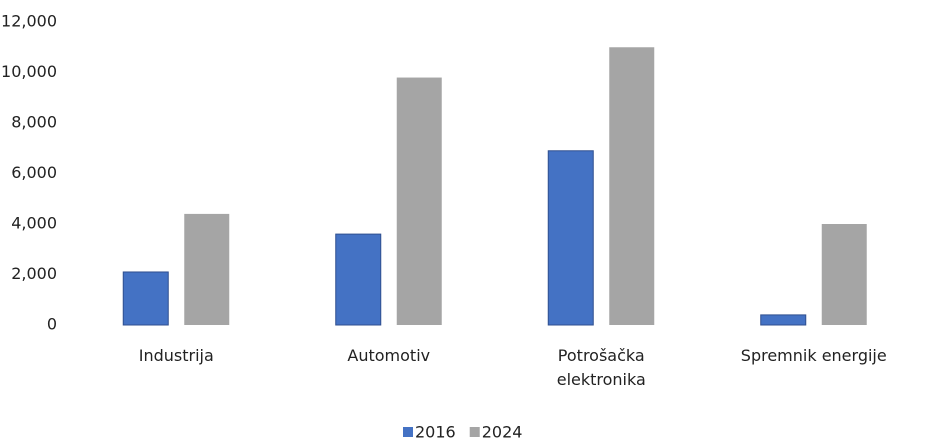  Describe the element at coordinates (34, 172) in the screenshot. I see `y-tick-label: 6,000` at that location.